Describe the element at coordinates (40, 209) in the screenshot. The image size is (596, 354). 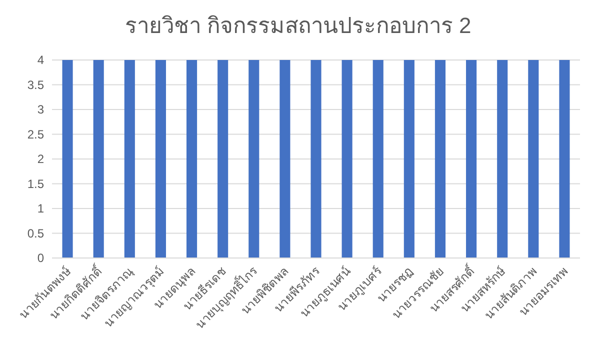
I see `y-tick-label: 1` at that location.